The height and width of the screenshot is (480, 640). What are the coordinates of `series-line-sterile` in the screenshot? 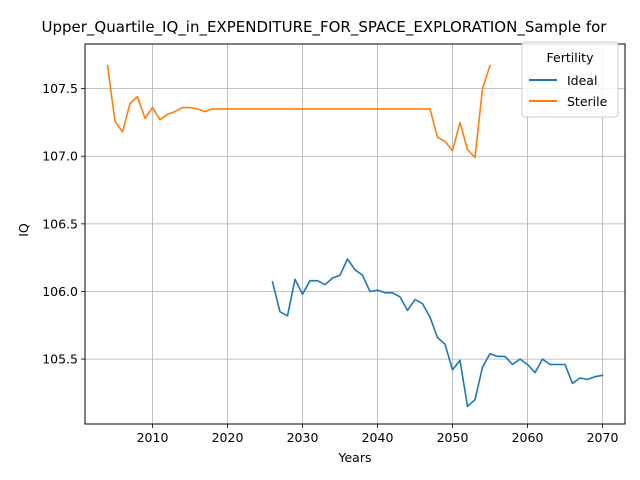 It's located at (299, 111).